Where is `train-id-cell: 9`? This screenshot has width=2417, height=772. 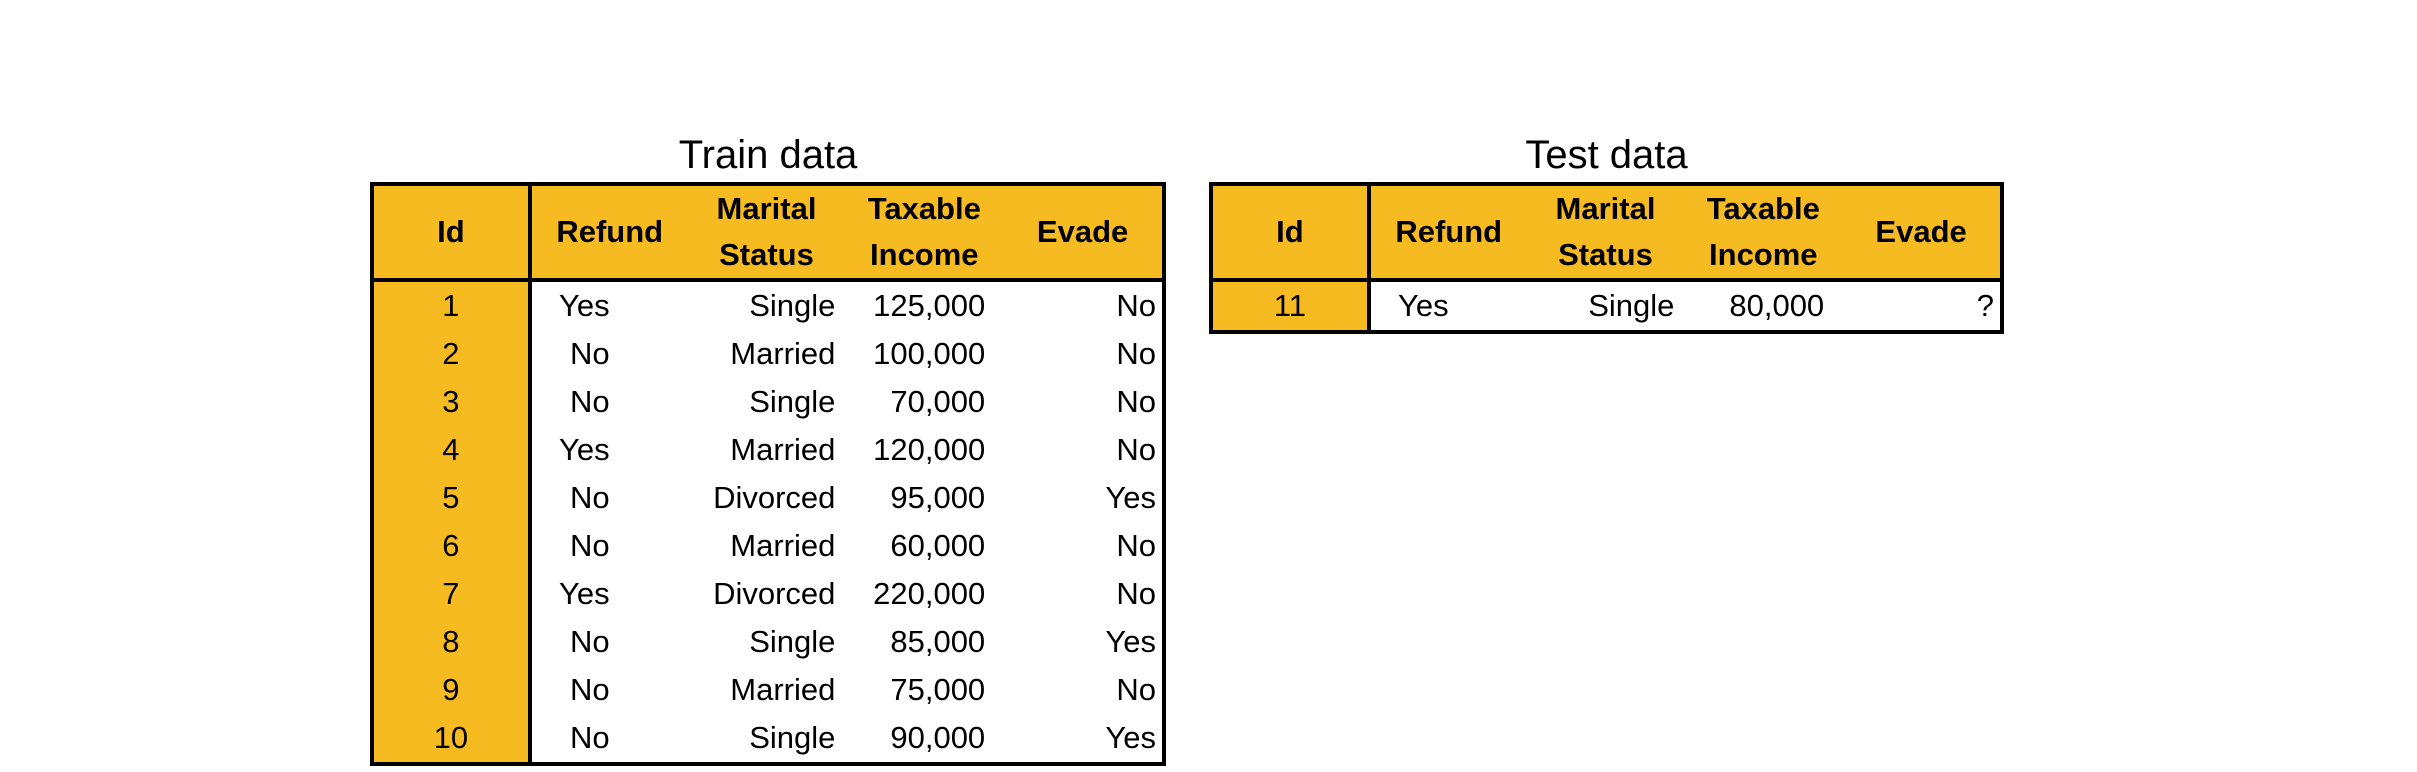
train-id-cell: 9 is located at coordinates (452, 690).